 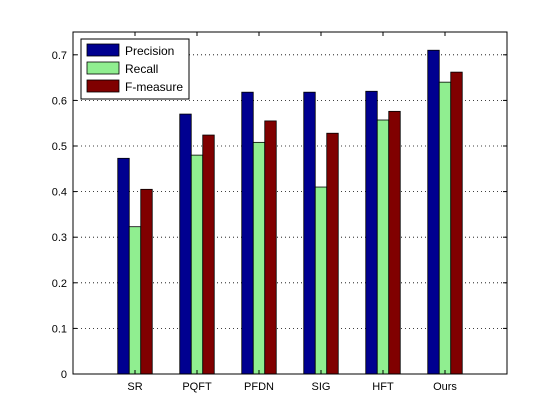 What do you see at coordinates (292, 387) in the screenshot?
I see `x-tick-labels: SR PQFT PFDN SIG HFT Ours` at bounding box center [292, 387].